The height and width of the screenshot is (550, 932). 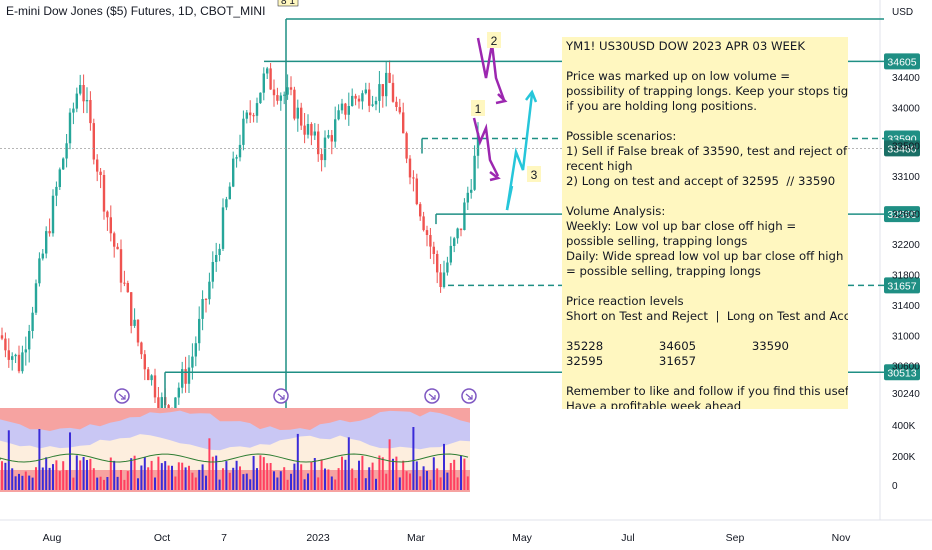 I want to click on event-arrow-icon, so click(x=469, y=396).